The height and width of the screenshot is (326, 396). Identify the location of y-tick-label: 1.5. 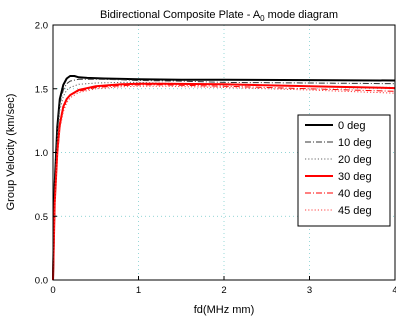
(41, 89).